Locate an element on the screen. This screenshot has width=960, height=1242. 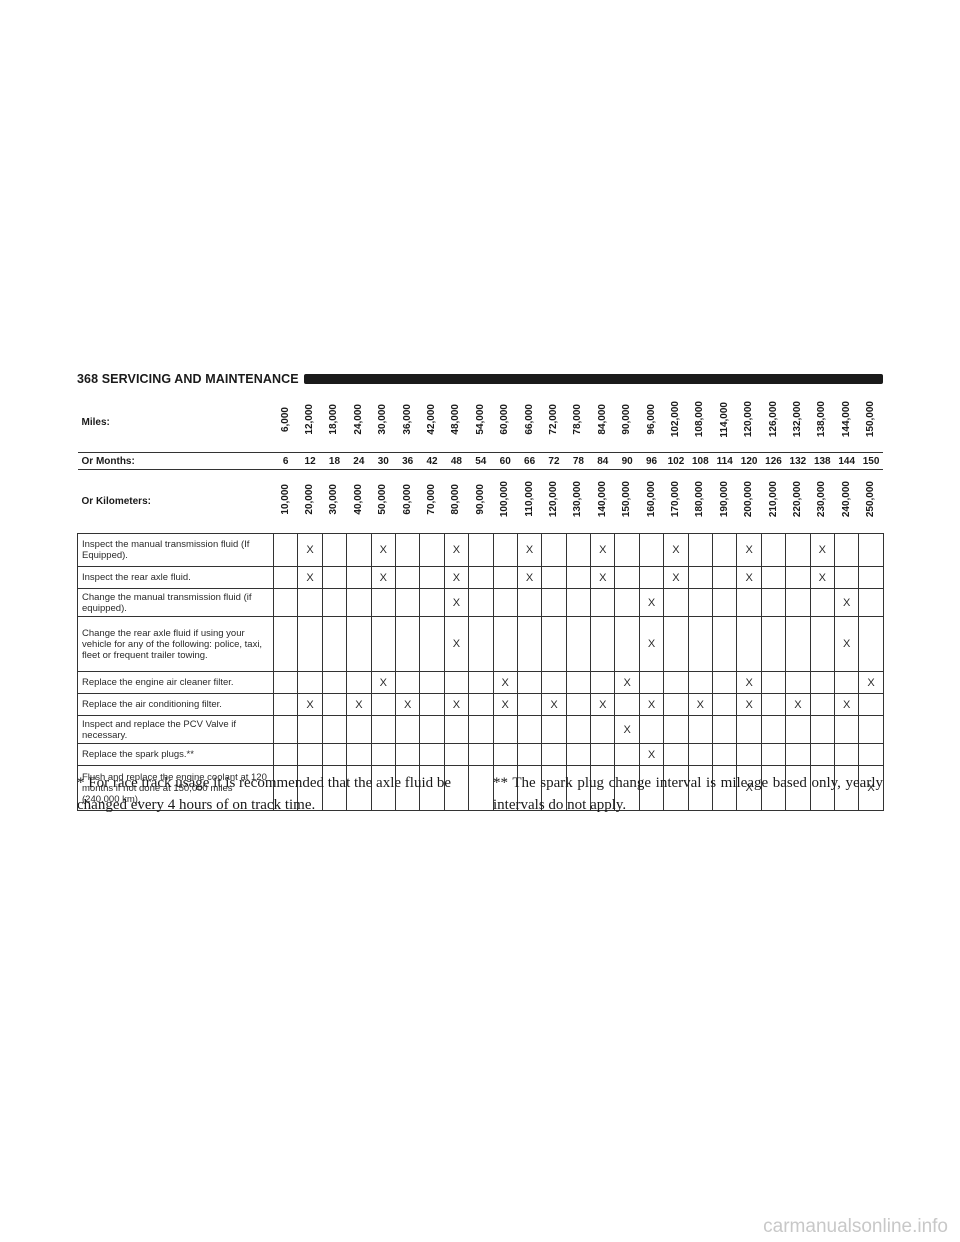
kilometers-value: 190,000 is located at coordinates (724, 499).